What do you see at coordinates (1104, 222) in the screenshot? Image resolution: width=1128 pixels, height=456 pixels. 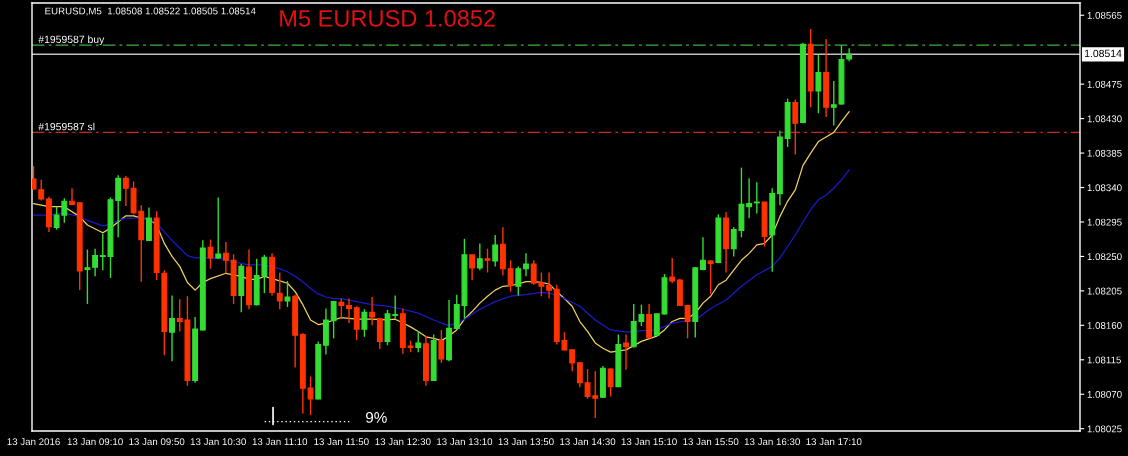 I see `y-tick-label: 1.08295` at bounding box center [1104, 222].